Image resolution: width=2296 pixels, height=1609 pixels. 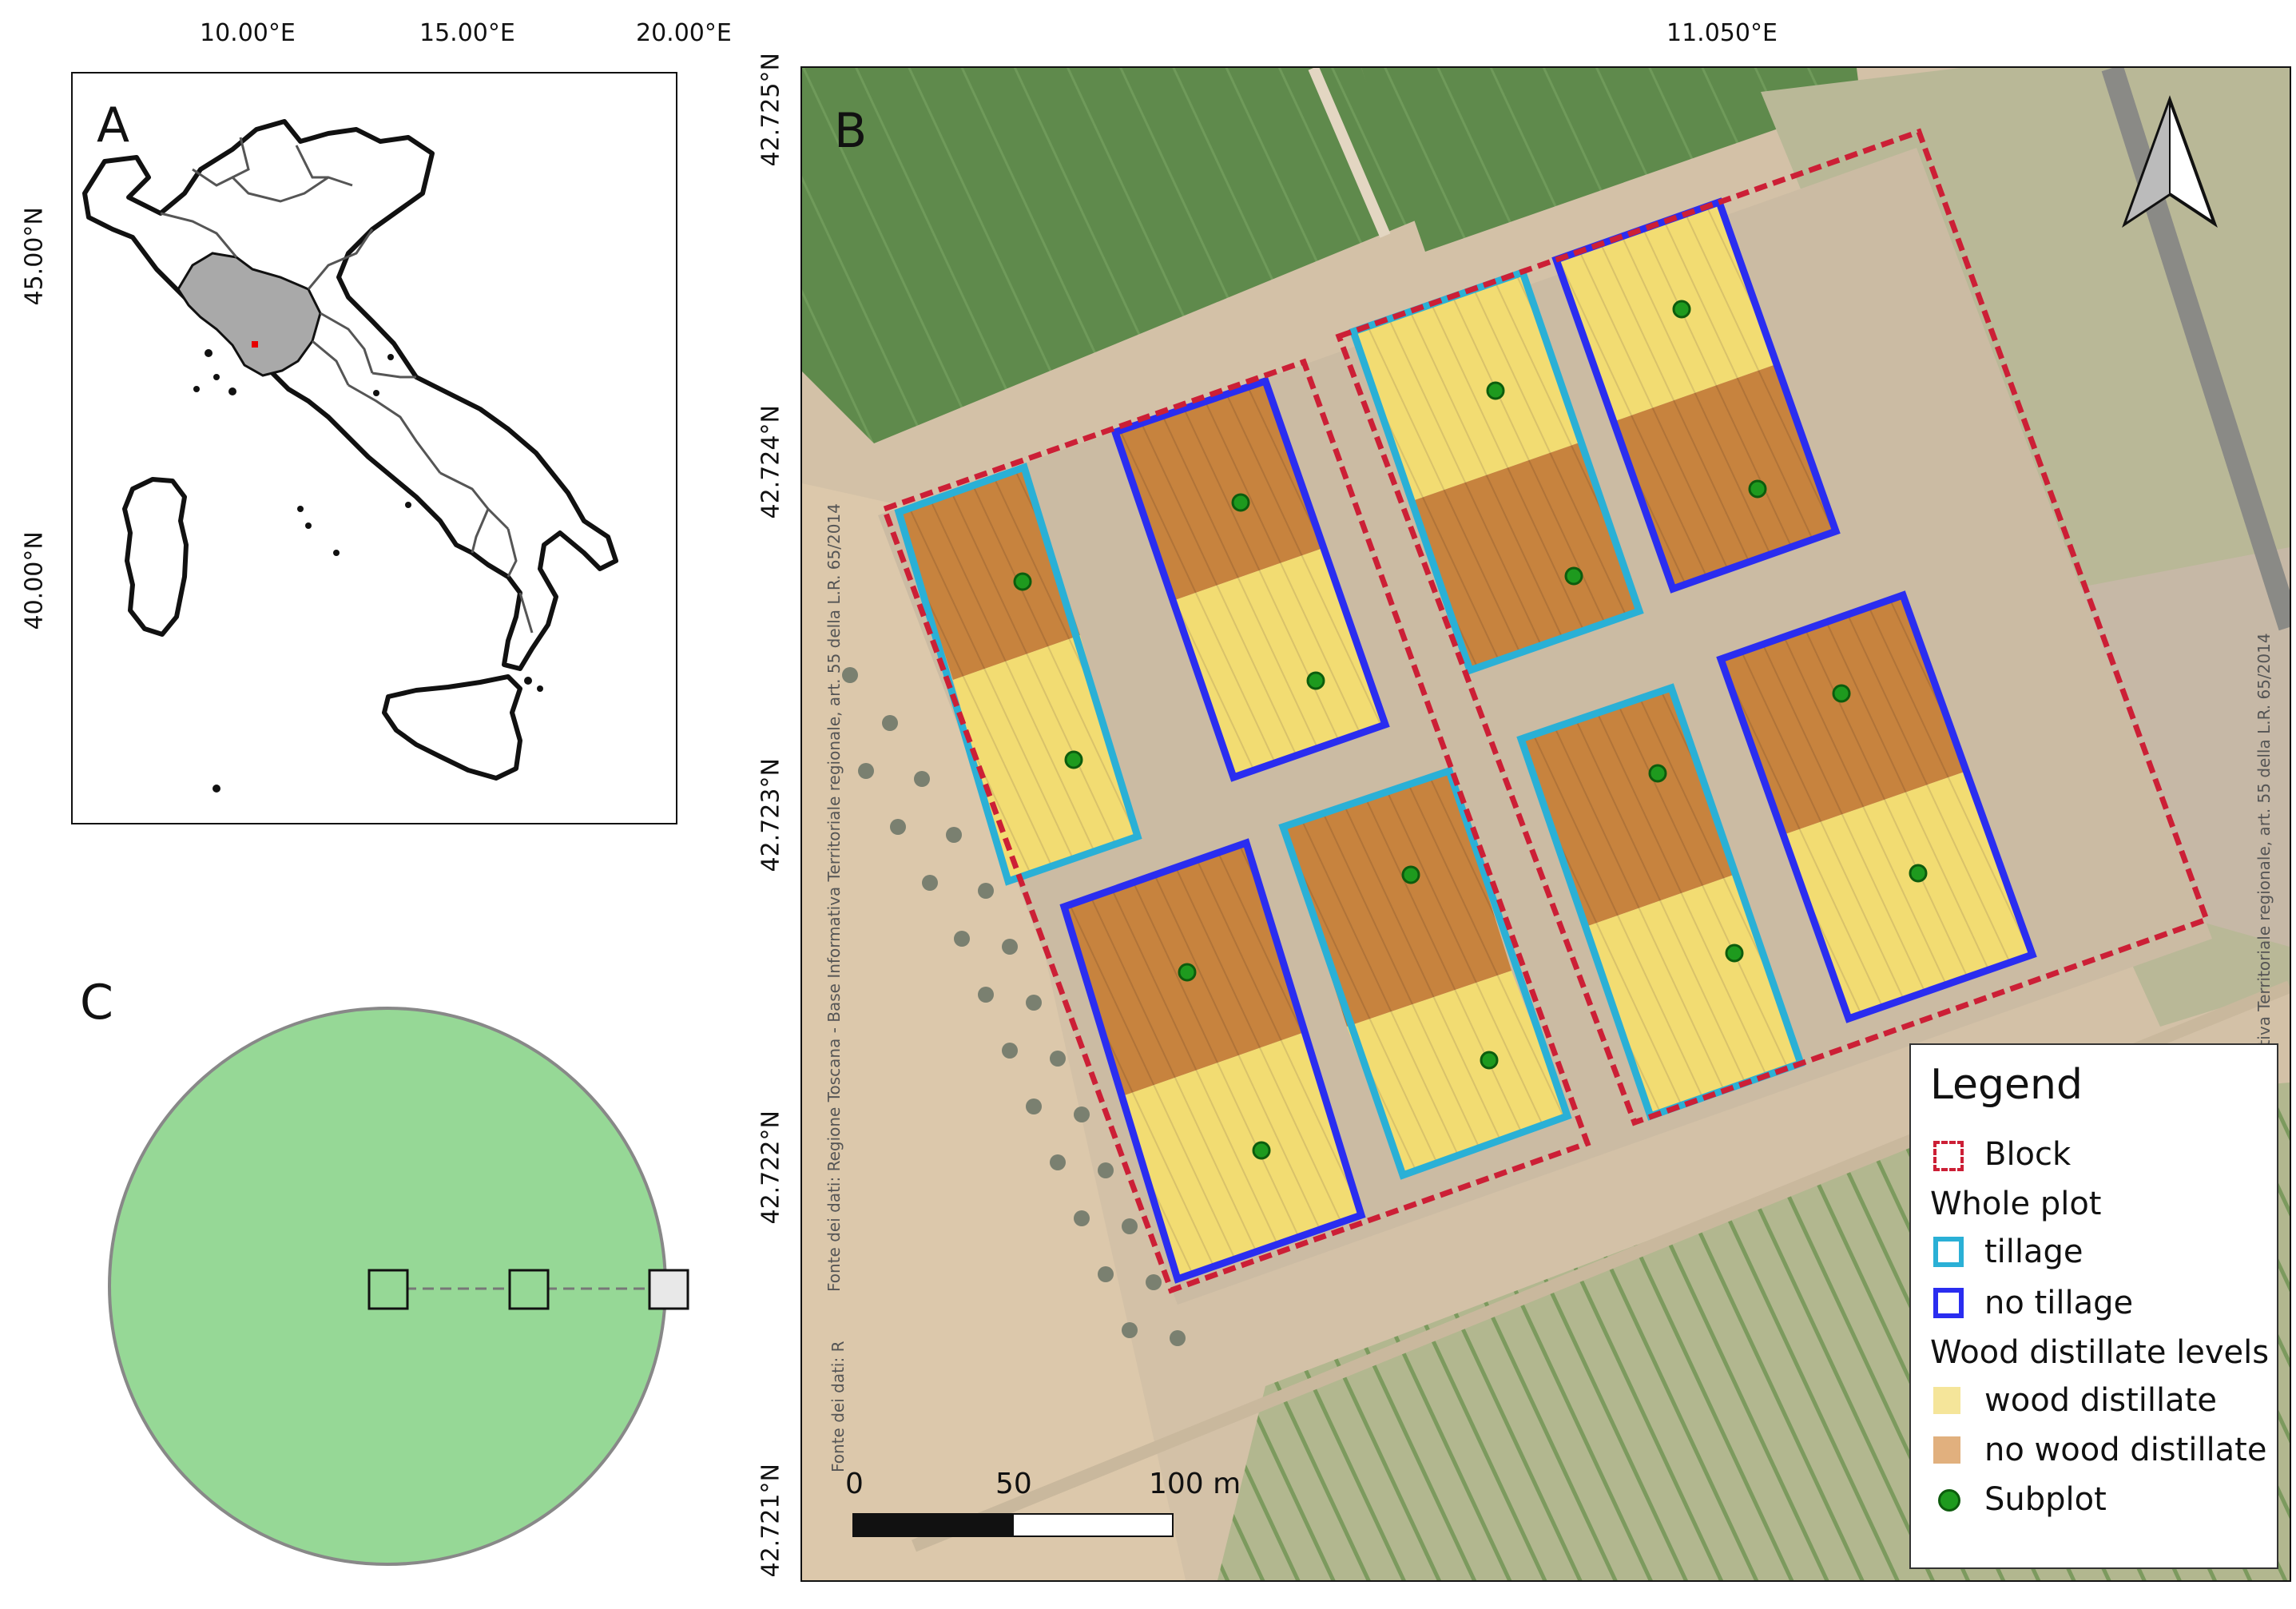 I want to click on study-site-marker, so click(x=255, y=344).